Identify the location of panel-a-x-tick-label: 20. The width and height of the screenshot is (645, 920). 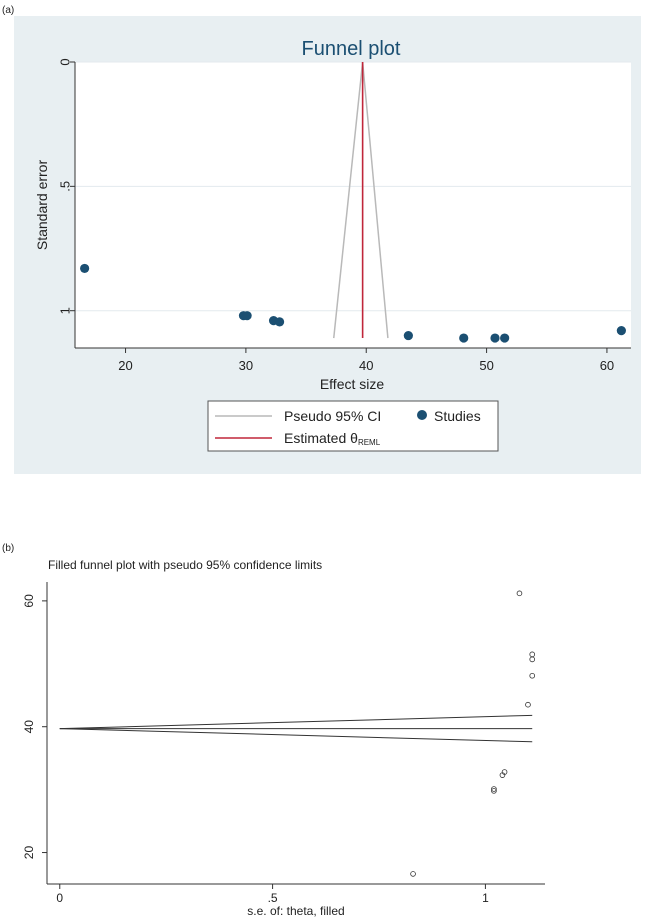
(125, 365).